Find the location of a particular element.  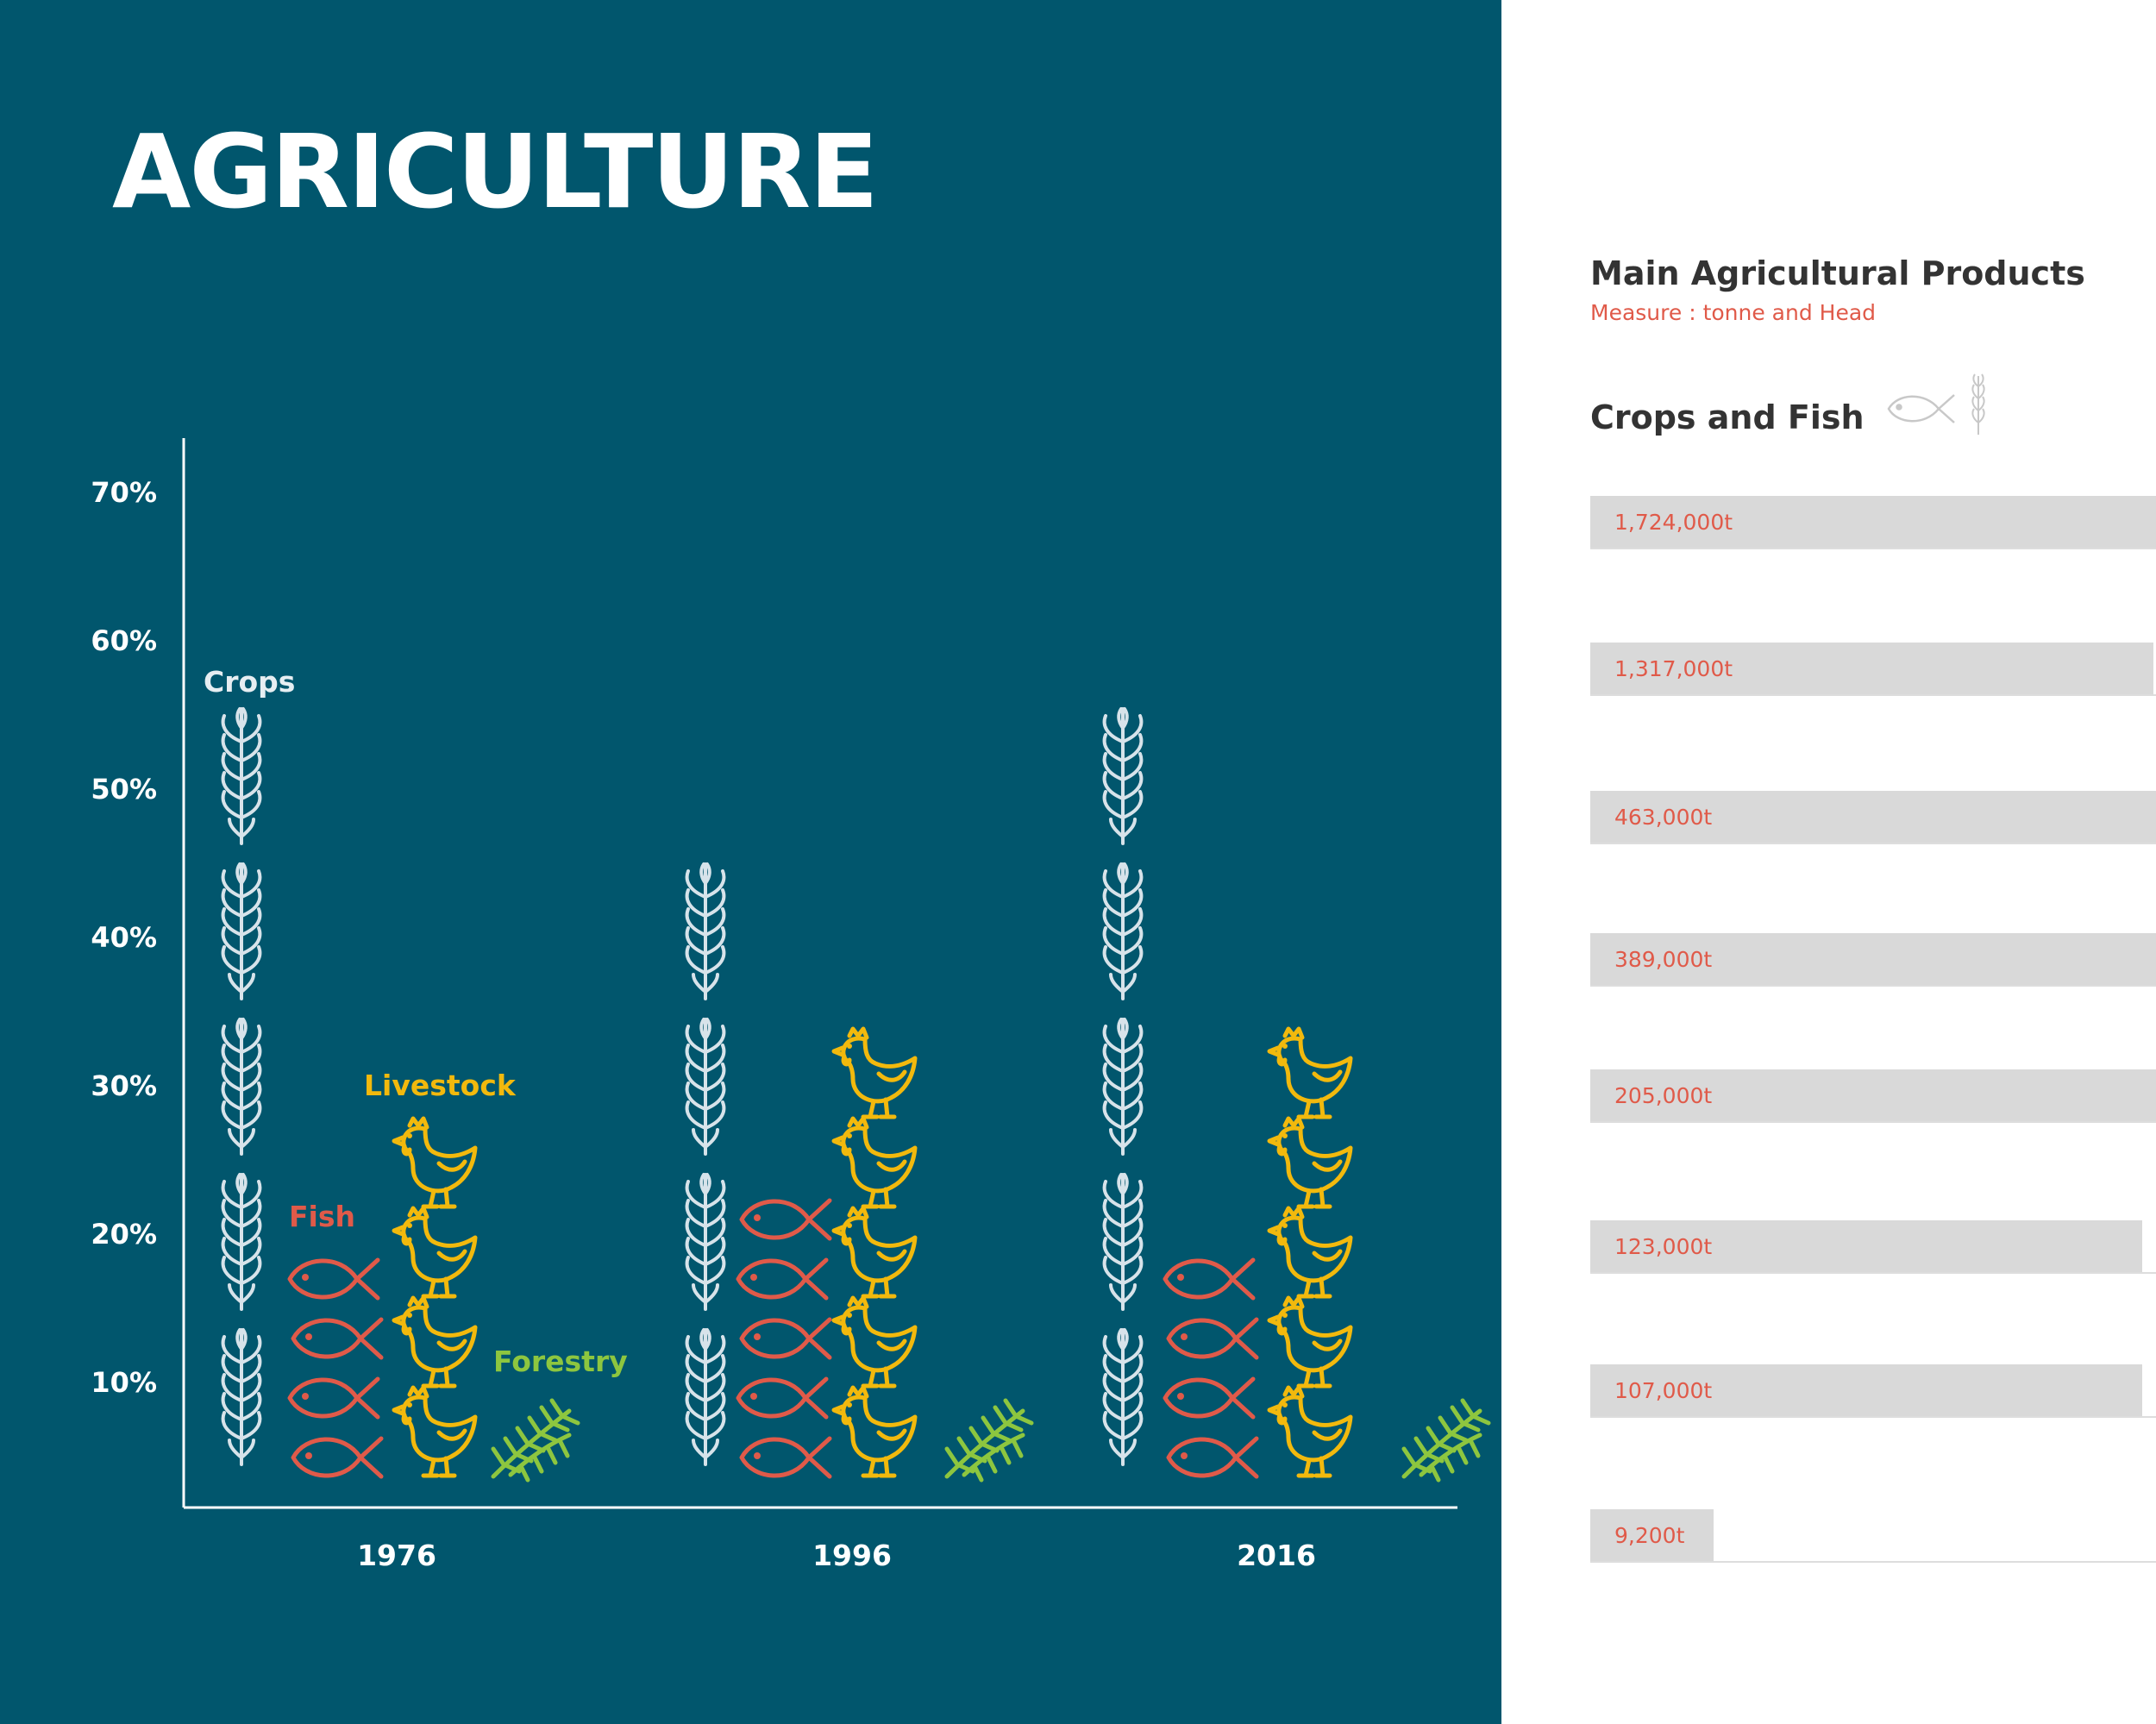

side-panel-subtitle: Measure : tonne and Head is located at coordinates (1733, 312).